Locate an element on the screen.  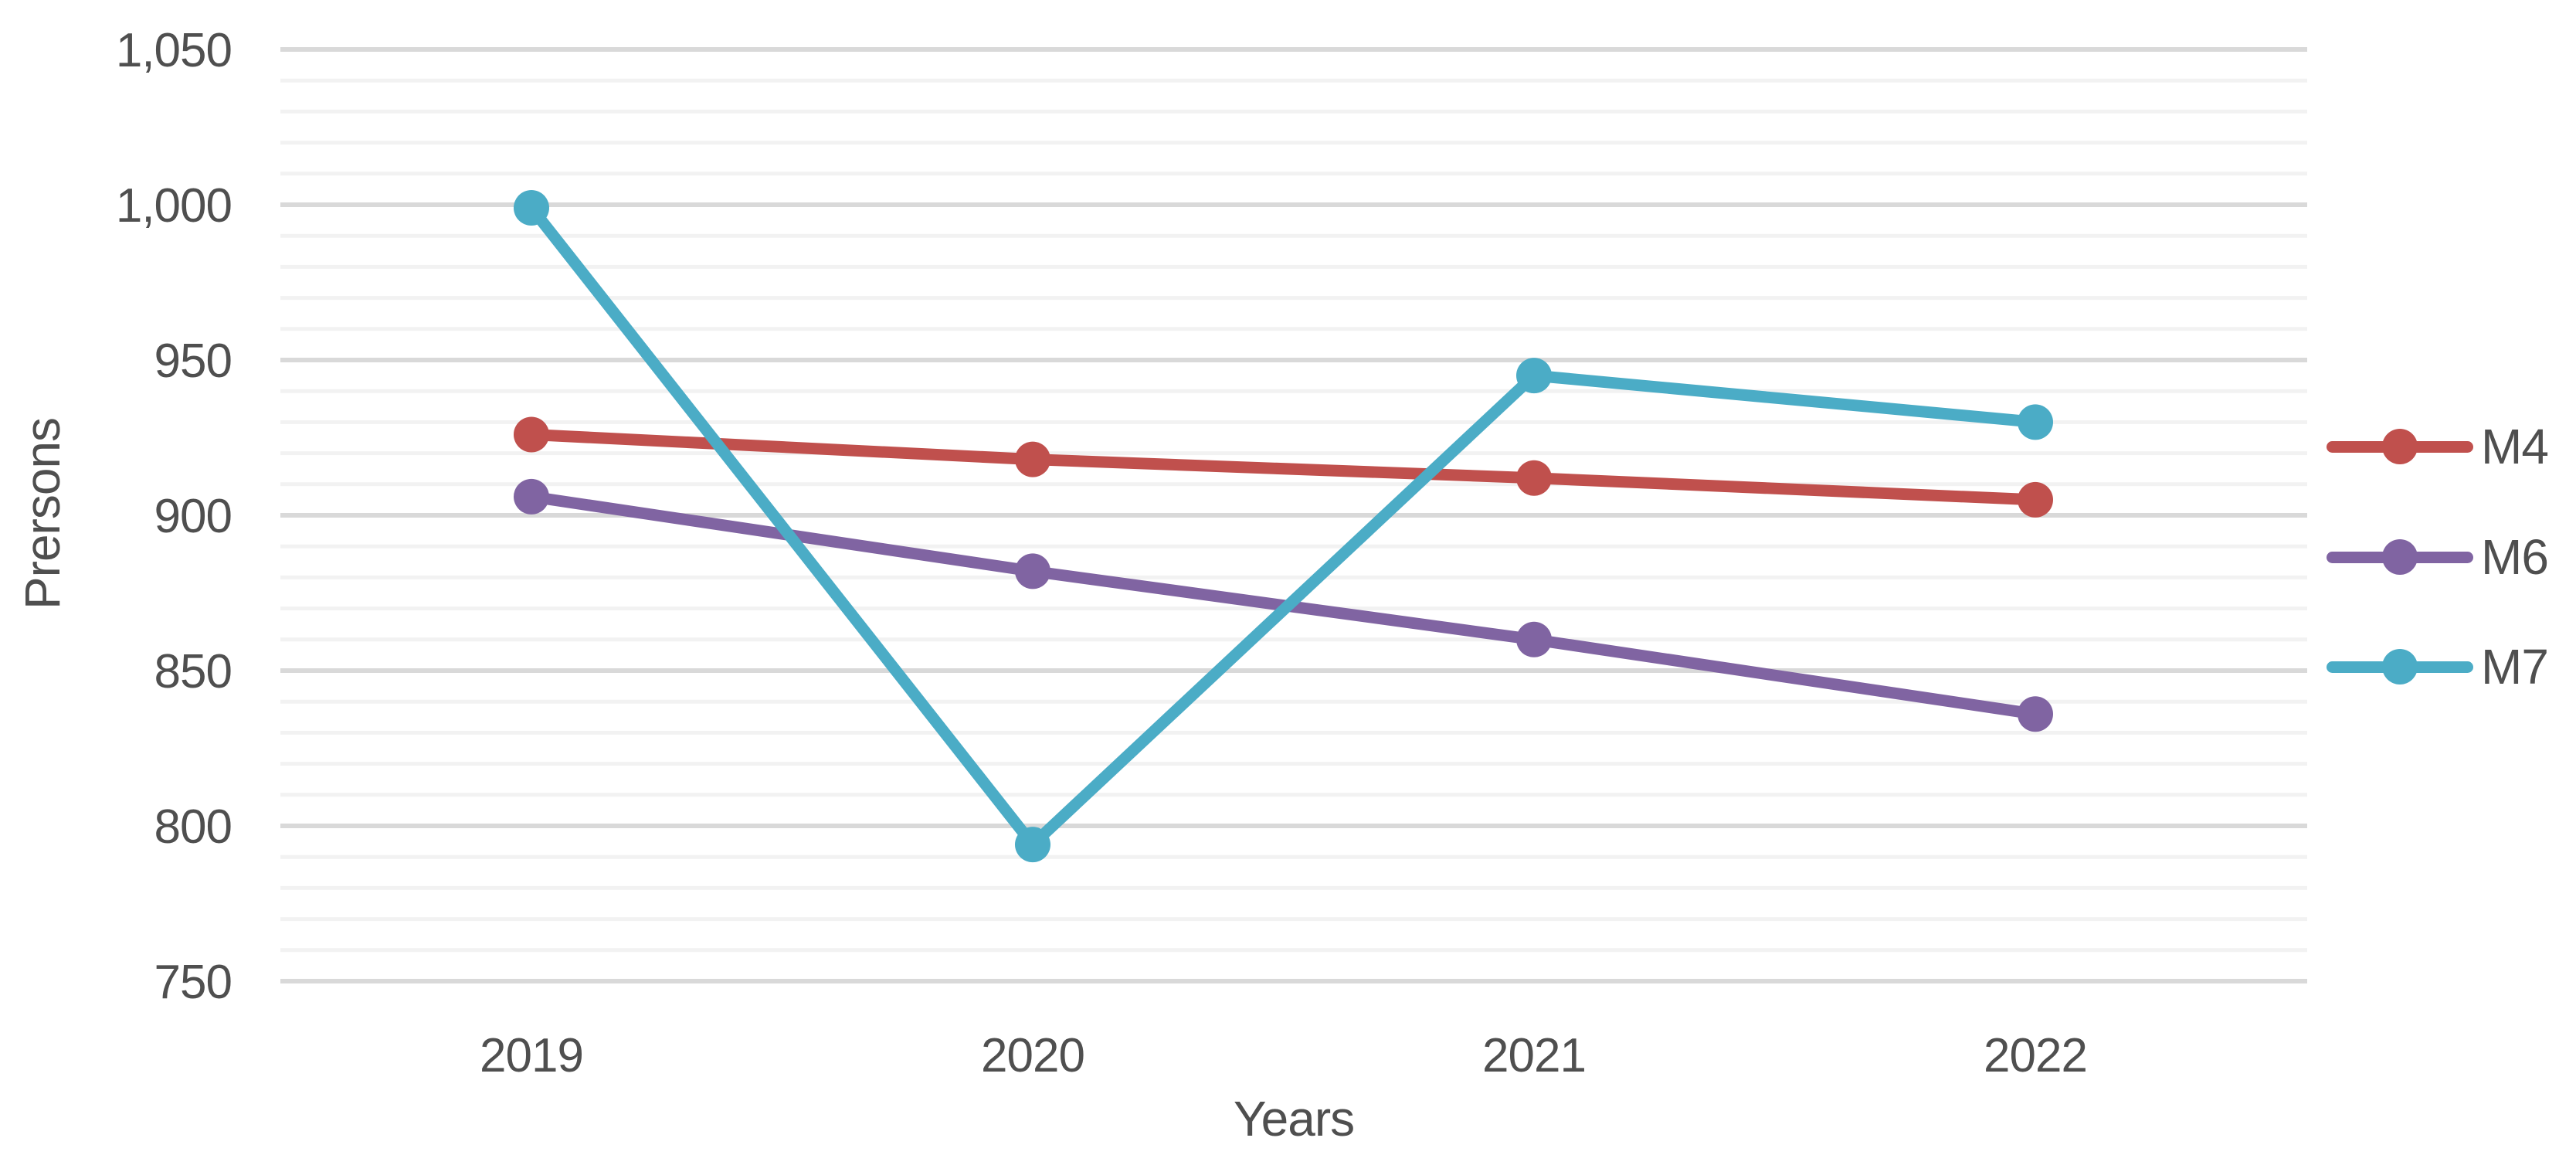
data-point-M7-2021 is located at coordinates (1534, 376).